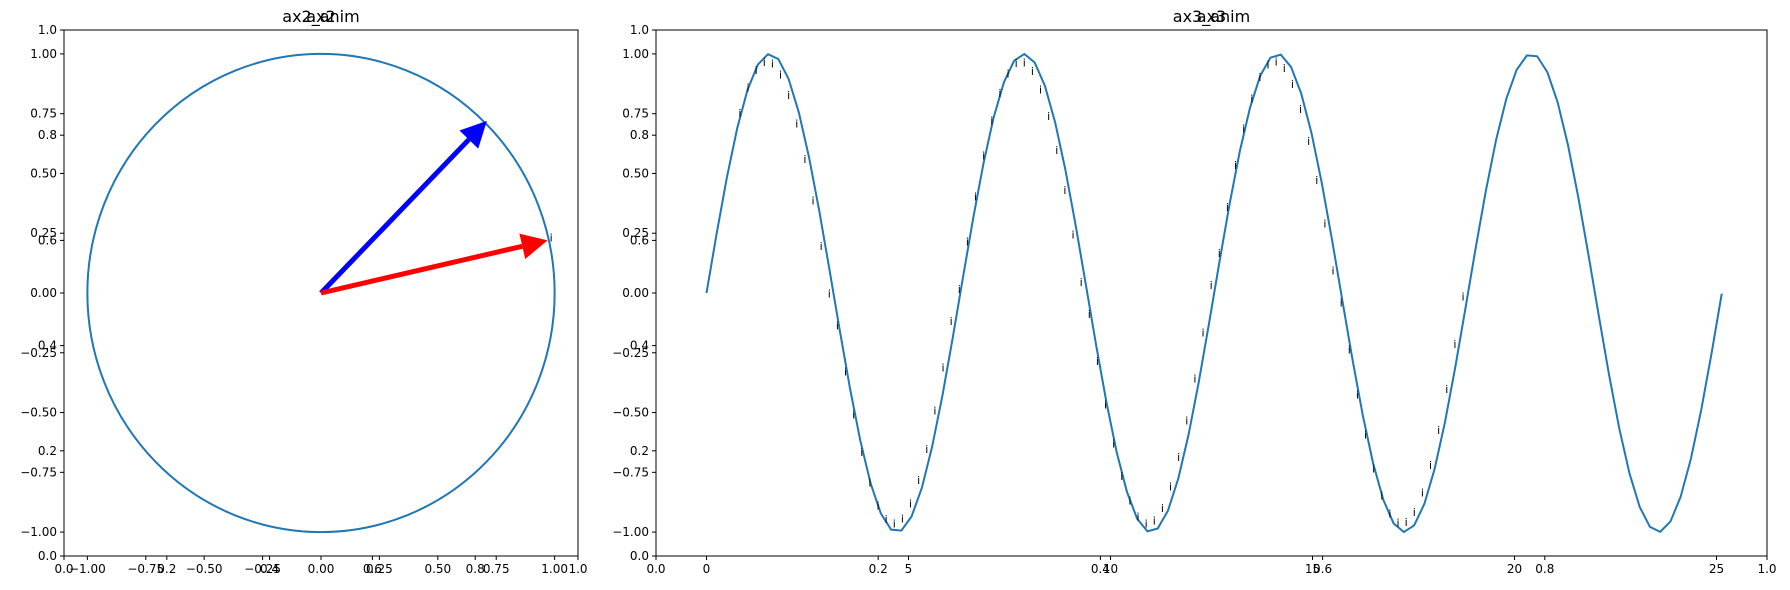 Image resolution: width=1790 pixels, height=590 pixels. Describe the element at coordinates (1211, 16) in the screenshot. I see `axes-title: ax3` at that location.